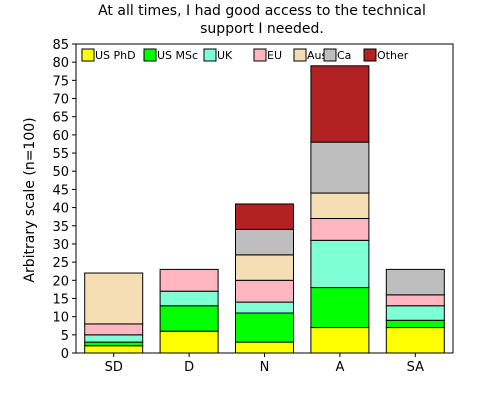 The width and height of the screenshot is (500, 400). Describe the element at coordinates (115, 55) in the screenshot. I see `legend-label: US PhD` at that location.